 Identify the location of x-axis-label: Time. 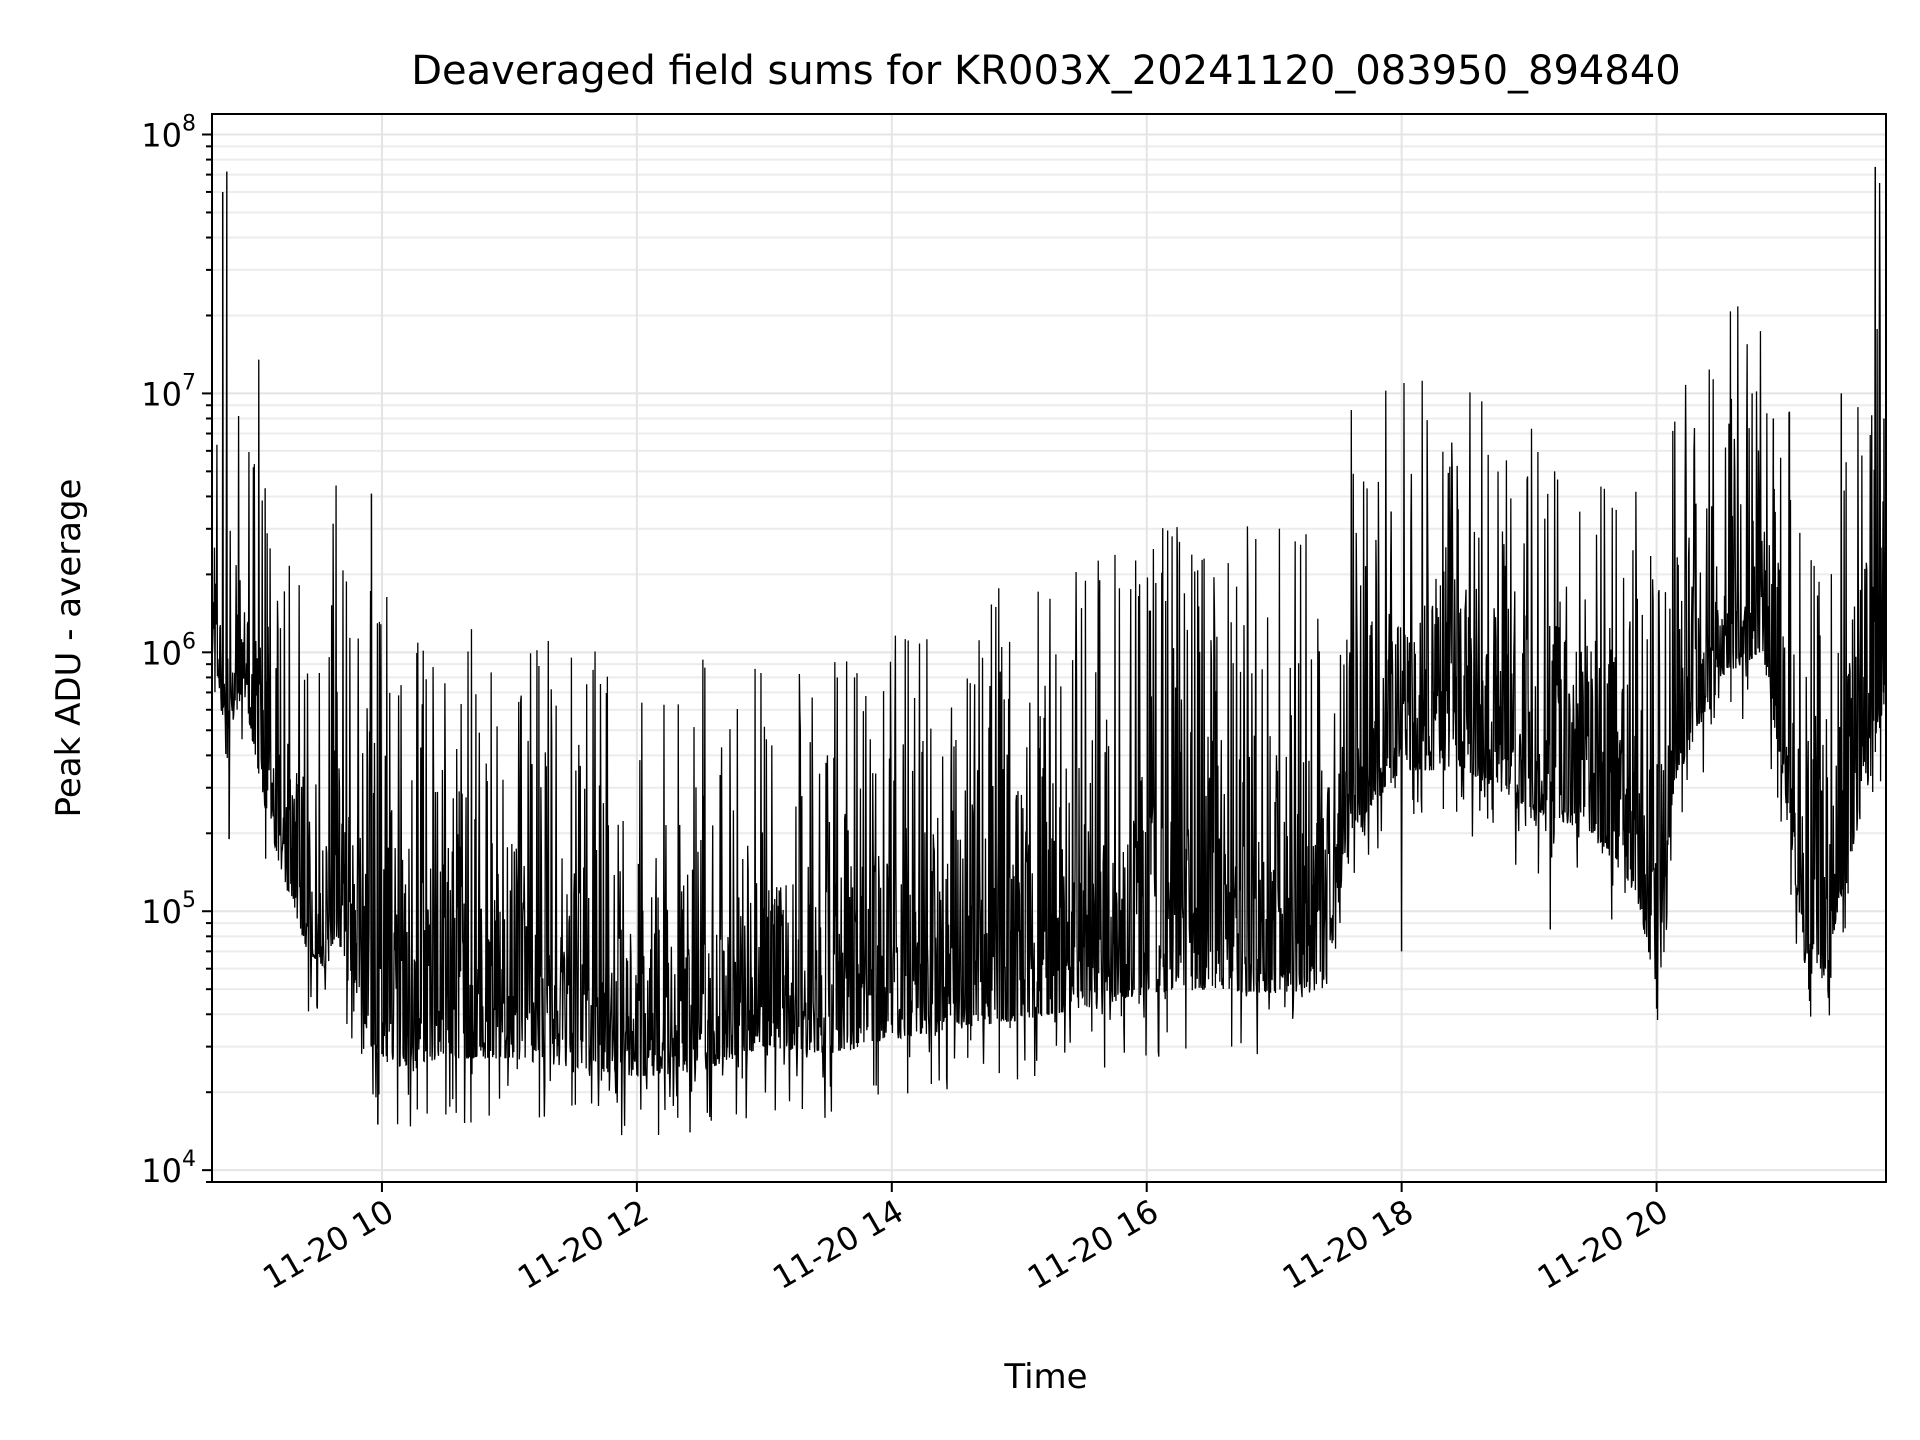
(1045, 1377).